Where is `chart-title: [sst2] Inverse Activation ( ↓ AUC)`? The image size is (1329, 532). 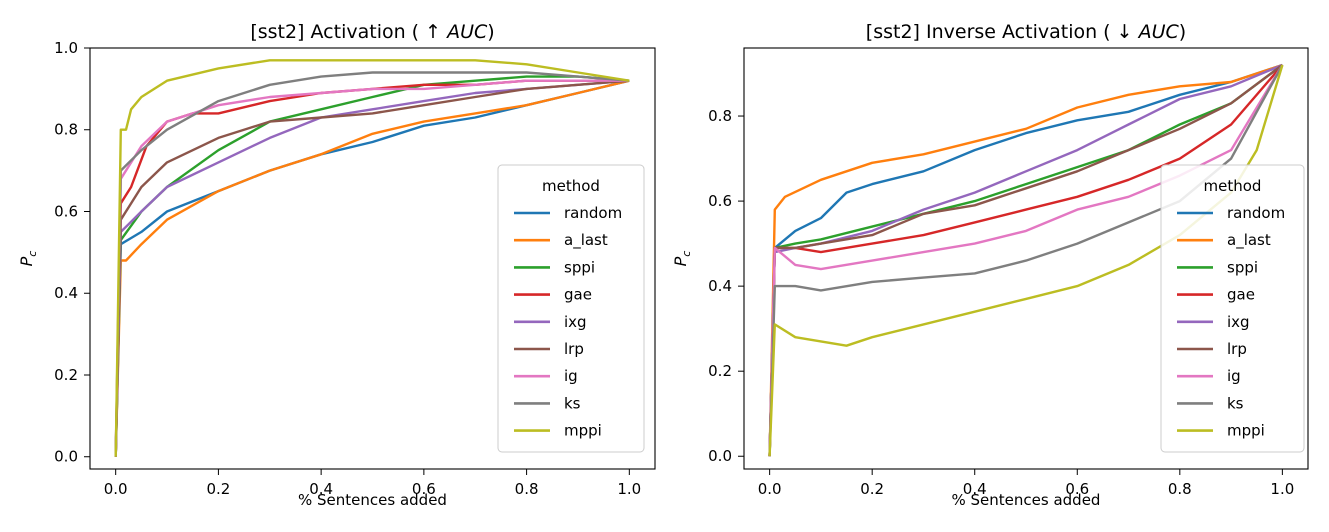 chart-title: [sst2] Inverse Activation ( ↓ AUC) is located at coordinates (1026, 32).